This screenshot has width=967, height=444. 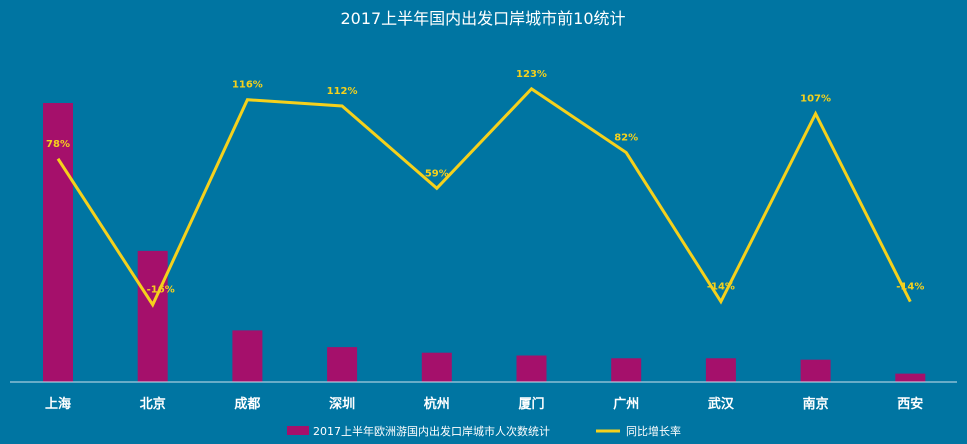 I want to click on line-data-label: 116%, so click(x=247, y=85).